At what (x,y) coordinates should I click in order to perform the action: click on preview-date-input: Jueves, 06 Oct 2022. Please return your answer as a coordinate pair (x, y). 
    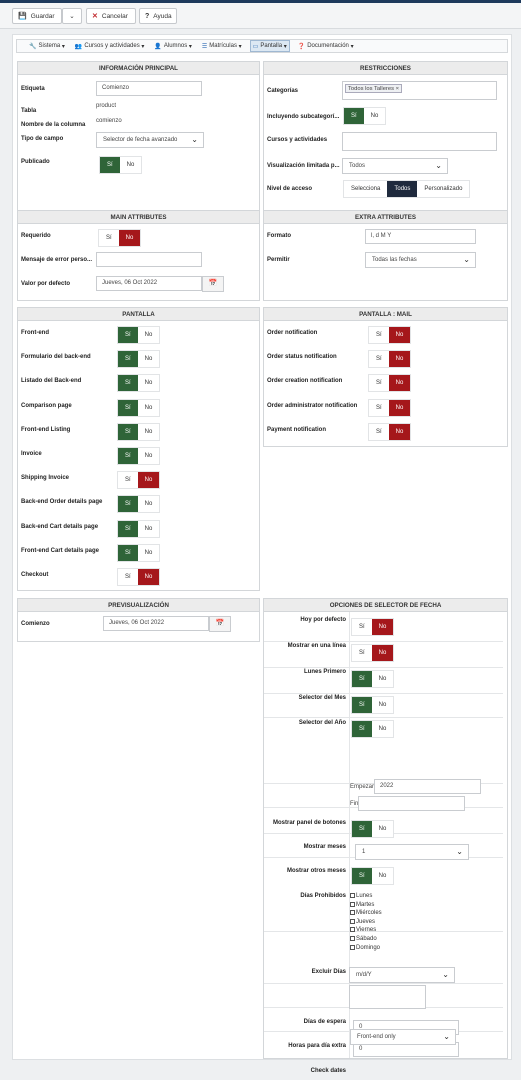
    Looking at the image, I should click on (156, 623).